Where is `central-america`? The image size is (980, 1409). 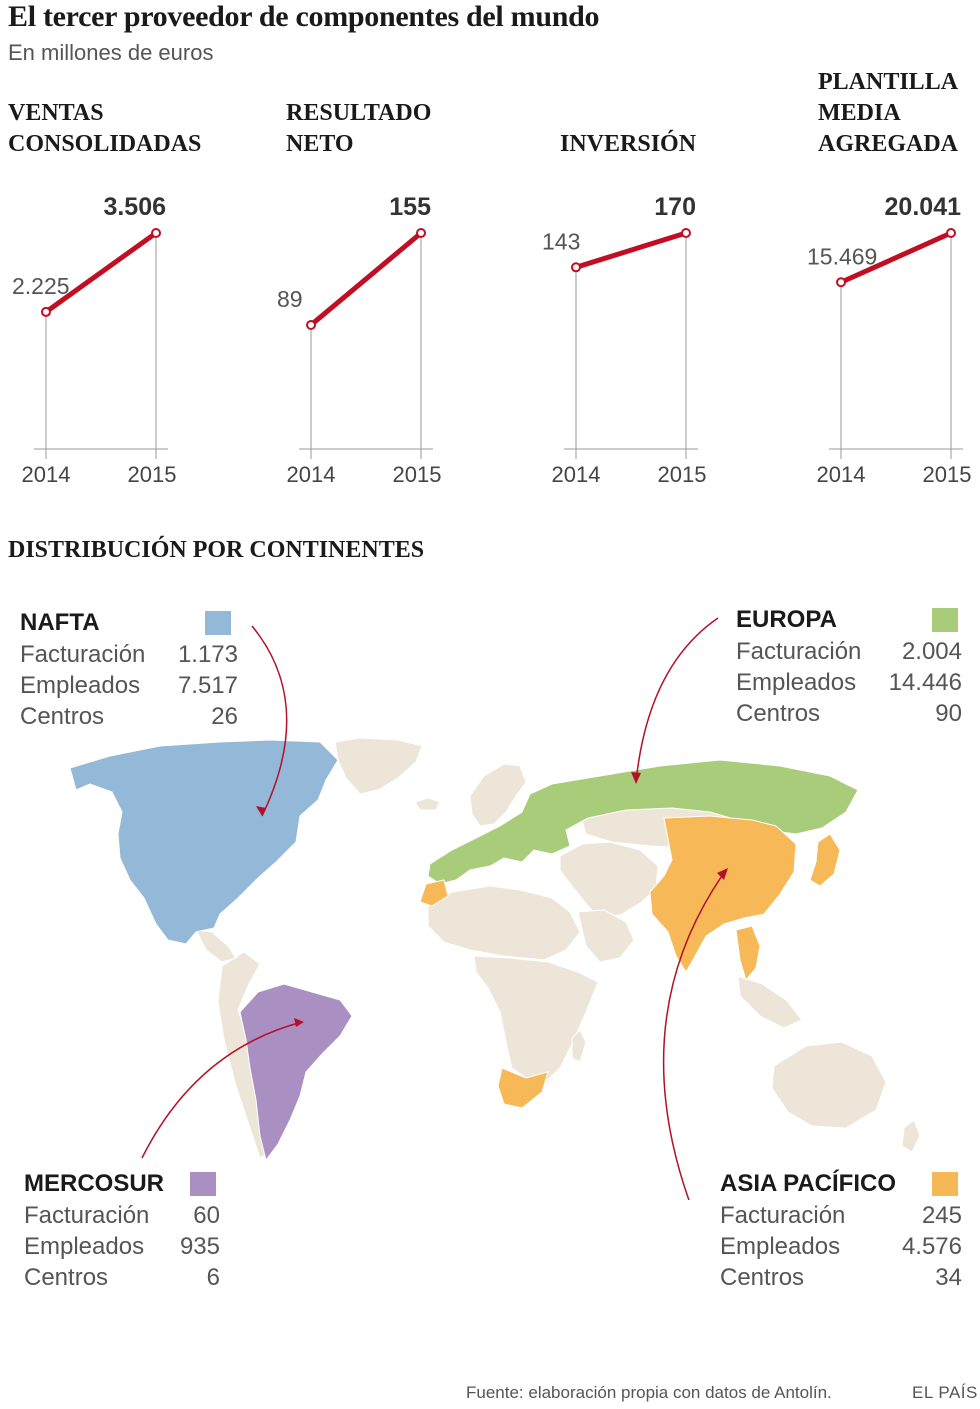
central-america is located at coordinates (216, 946).